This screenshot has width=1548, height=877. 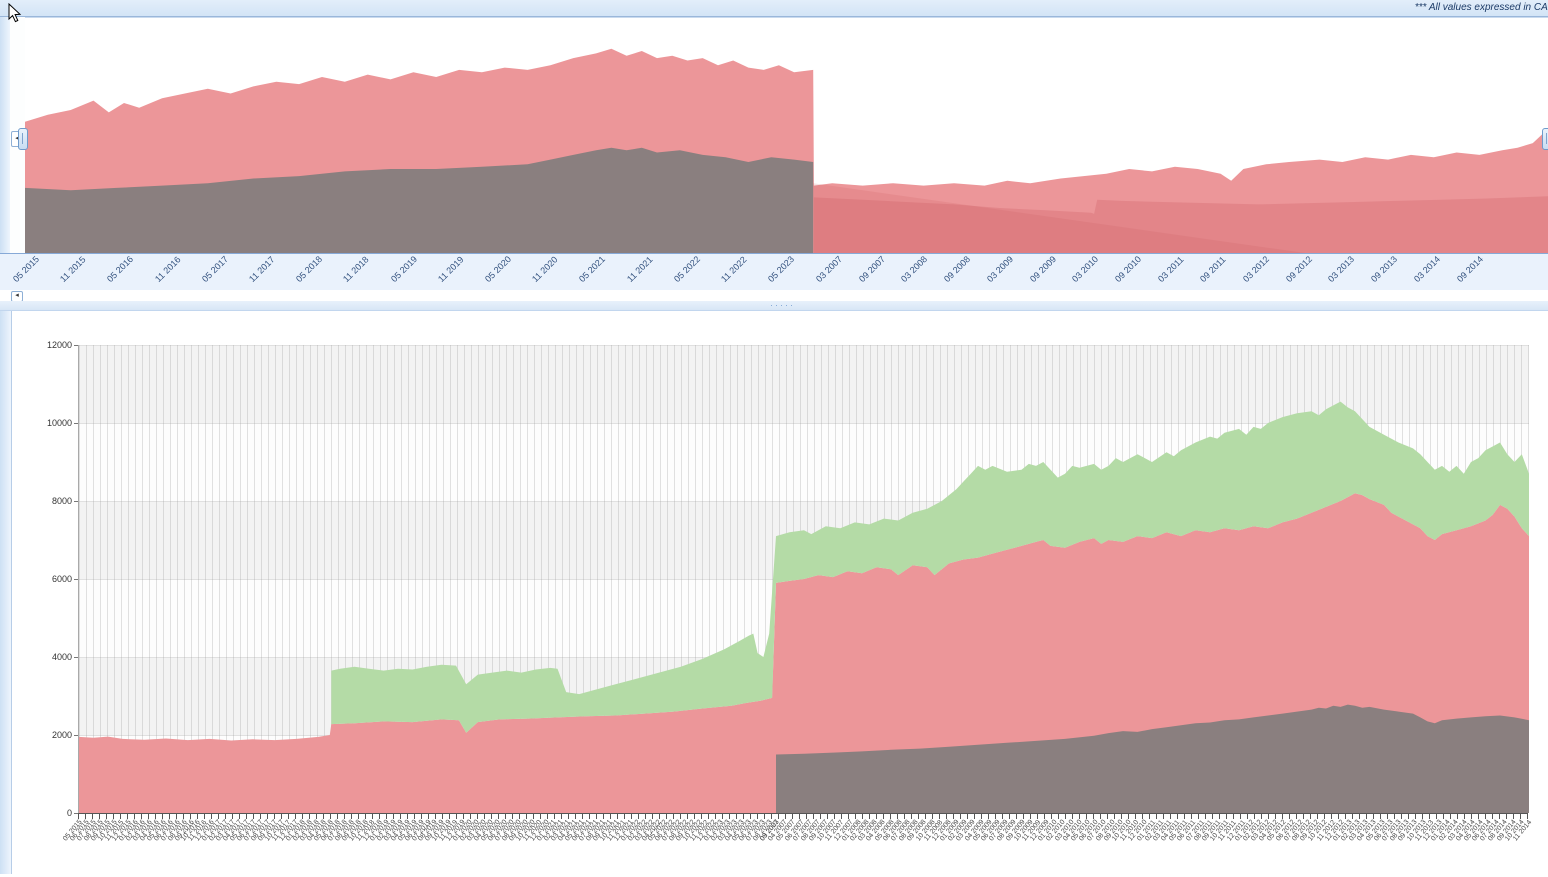 I want to click on range-x-axis-label: 11 2020, so click(x=545, y=269).